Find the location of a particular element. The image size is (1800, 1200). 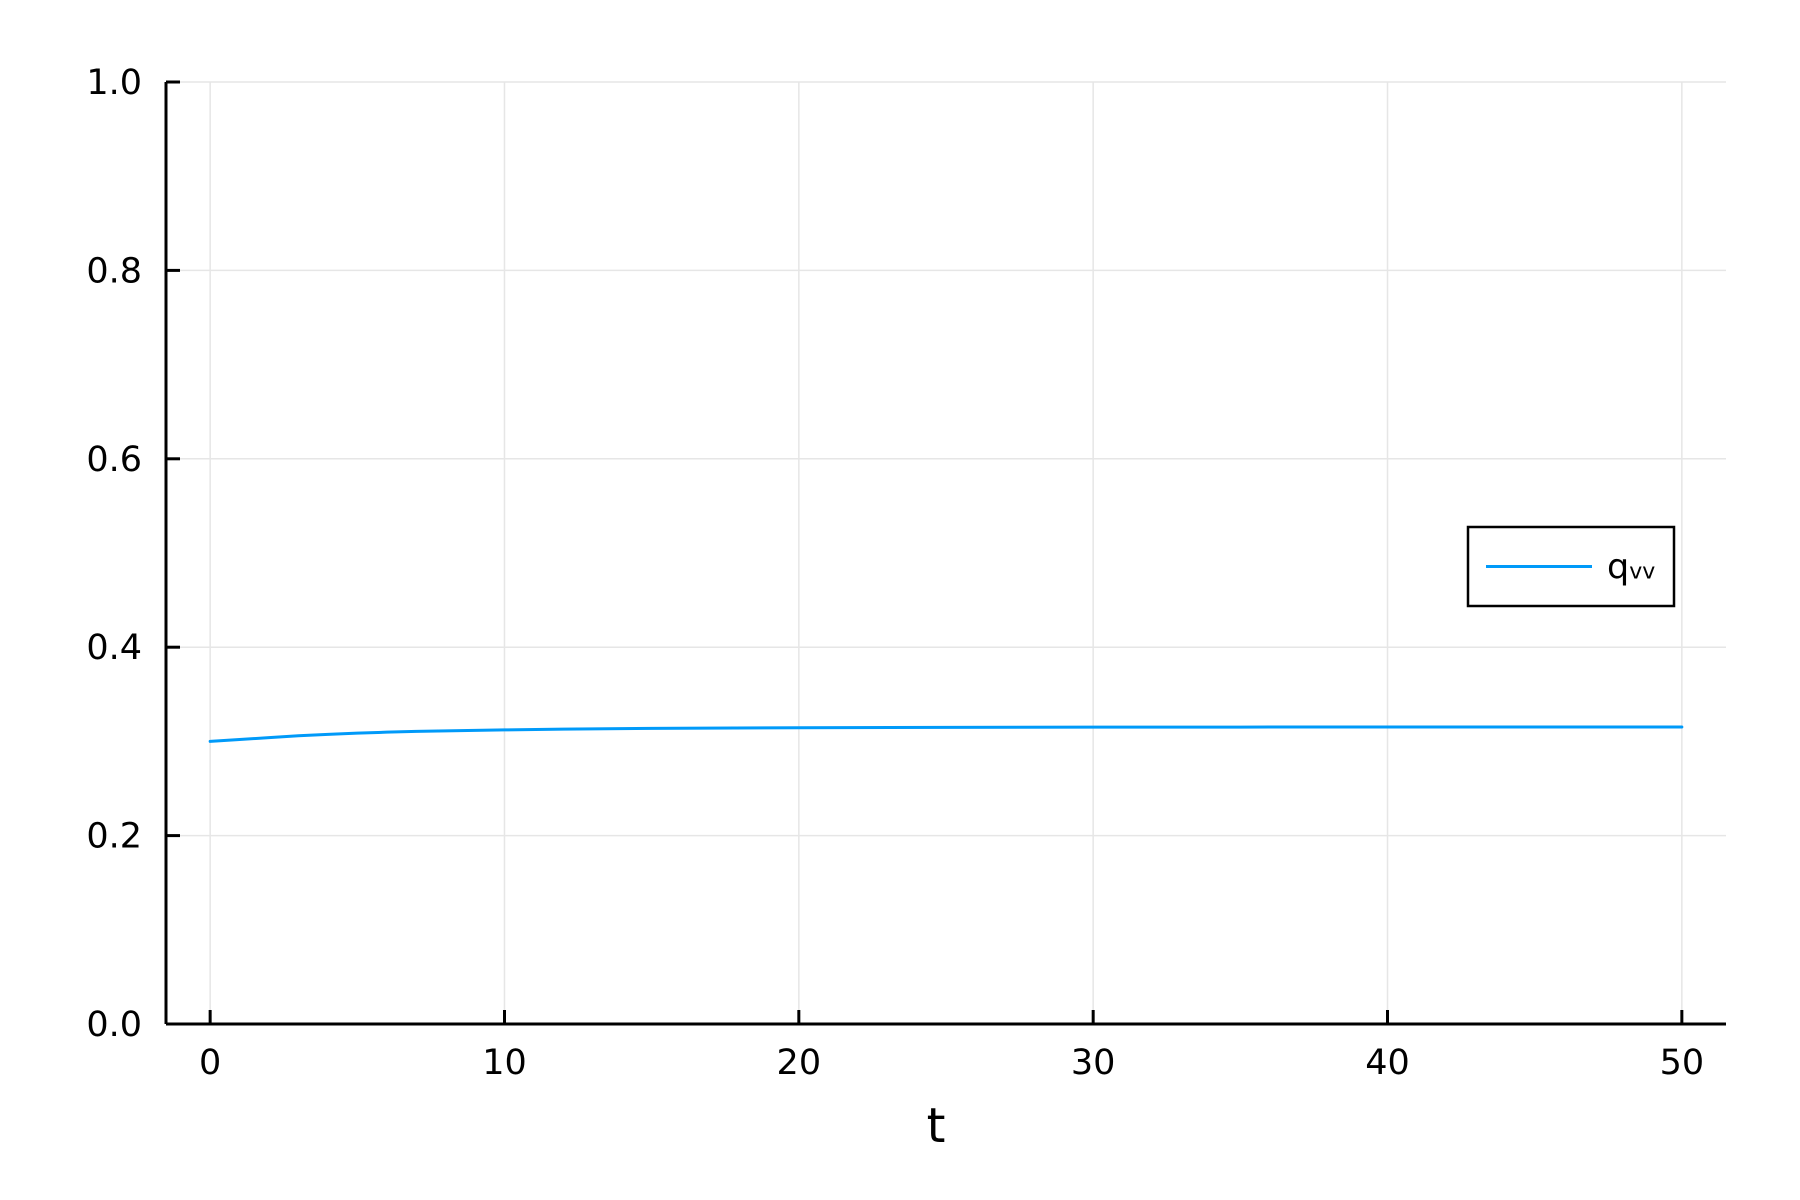

series-layer is located at coordinates (946, 734).